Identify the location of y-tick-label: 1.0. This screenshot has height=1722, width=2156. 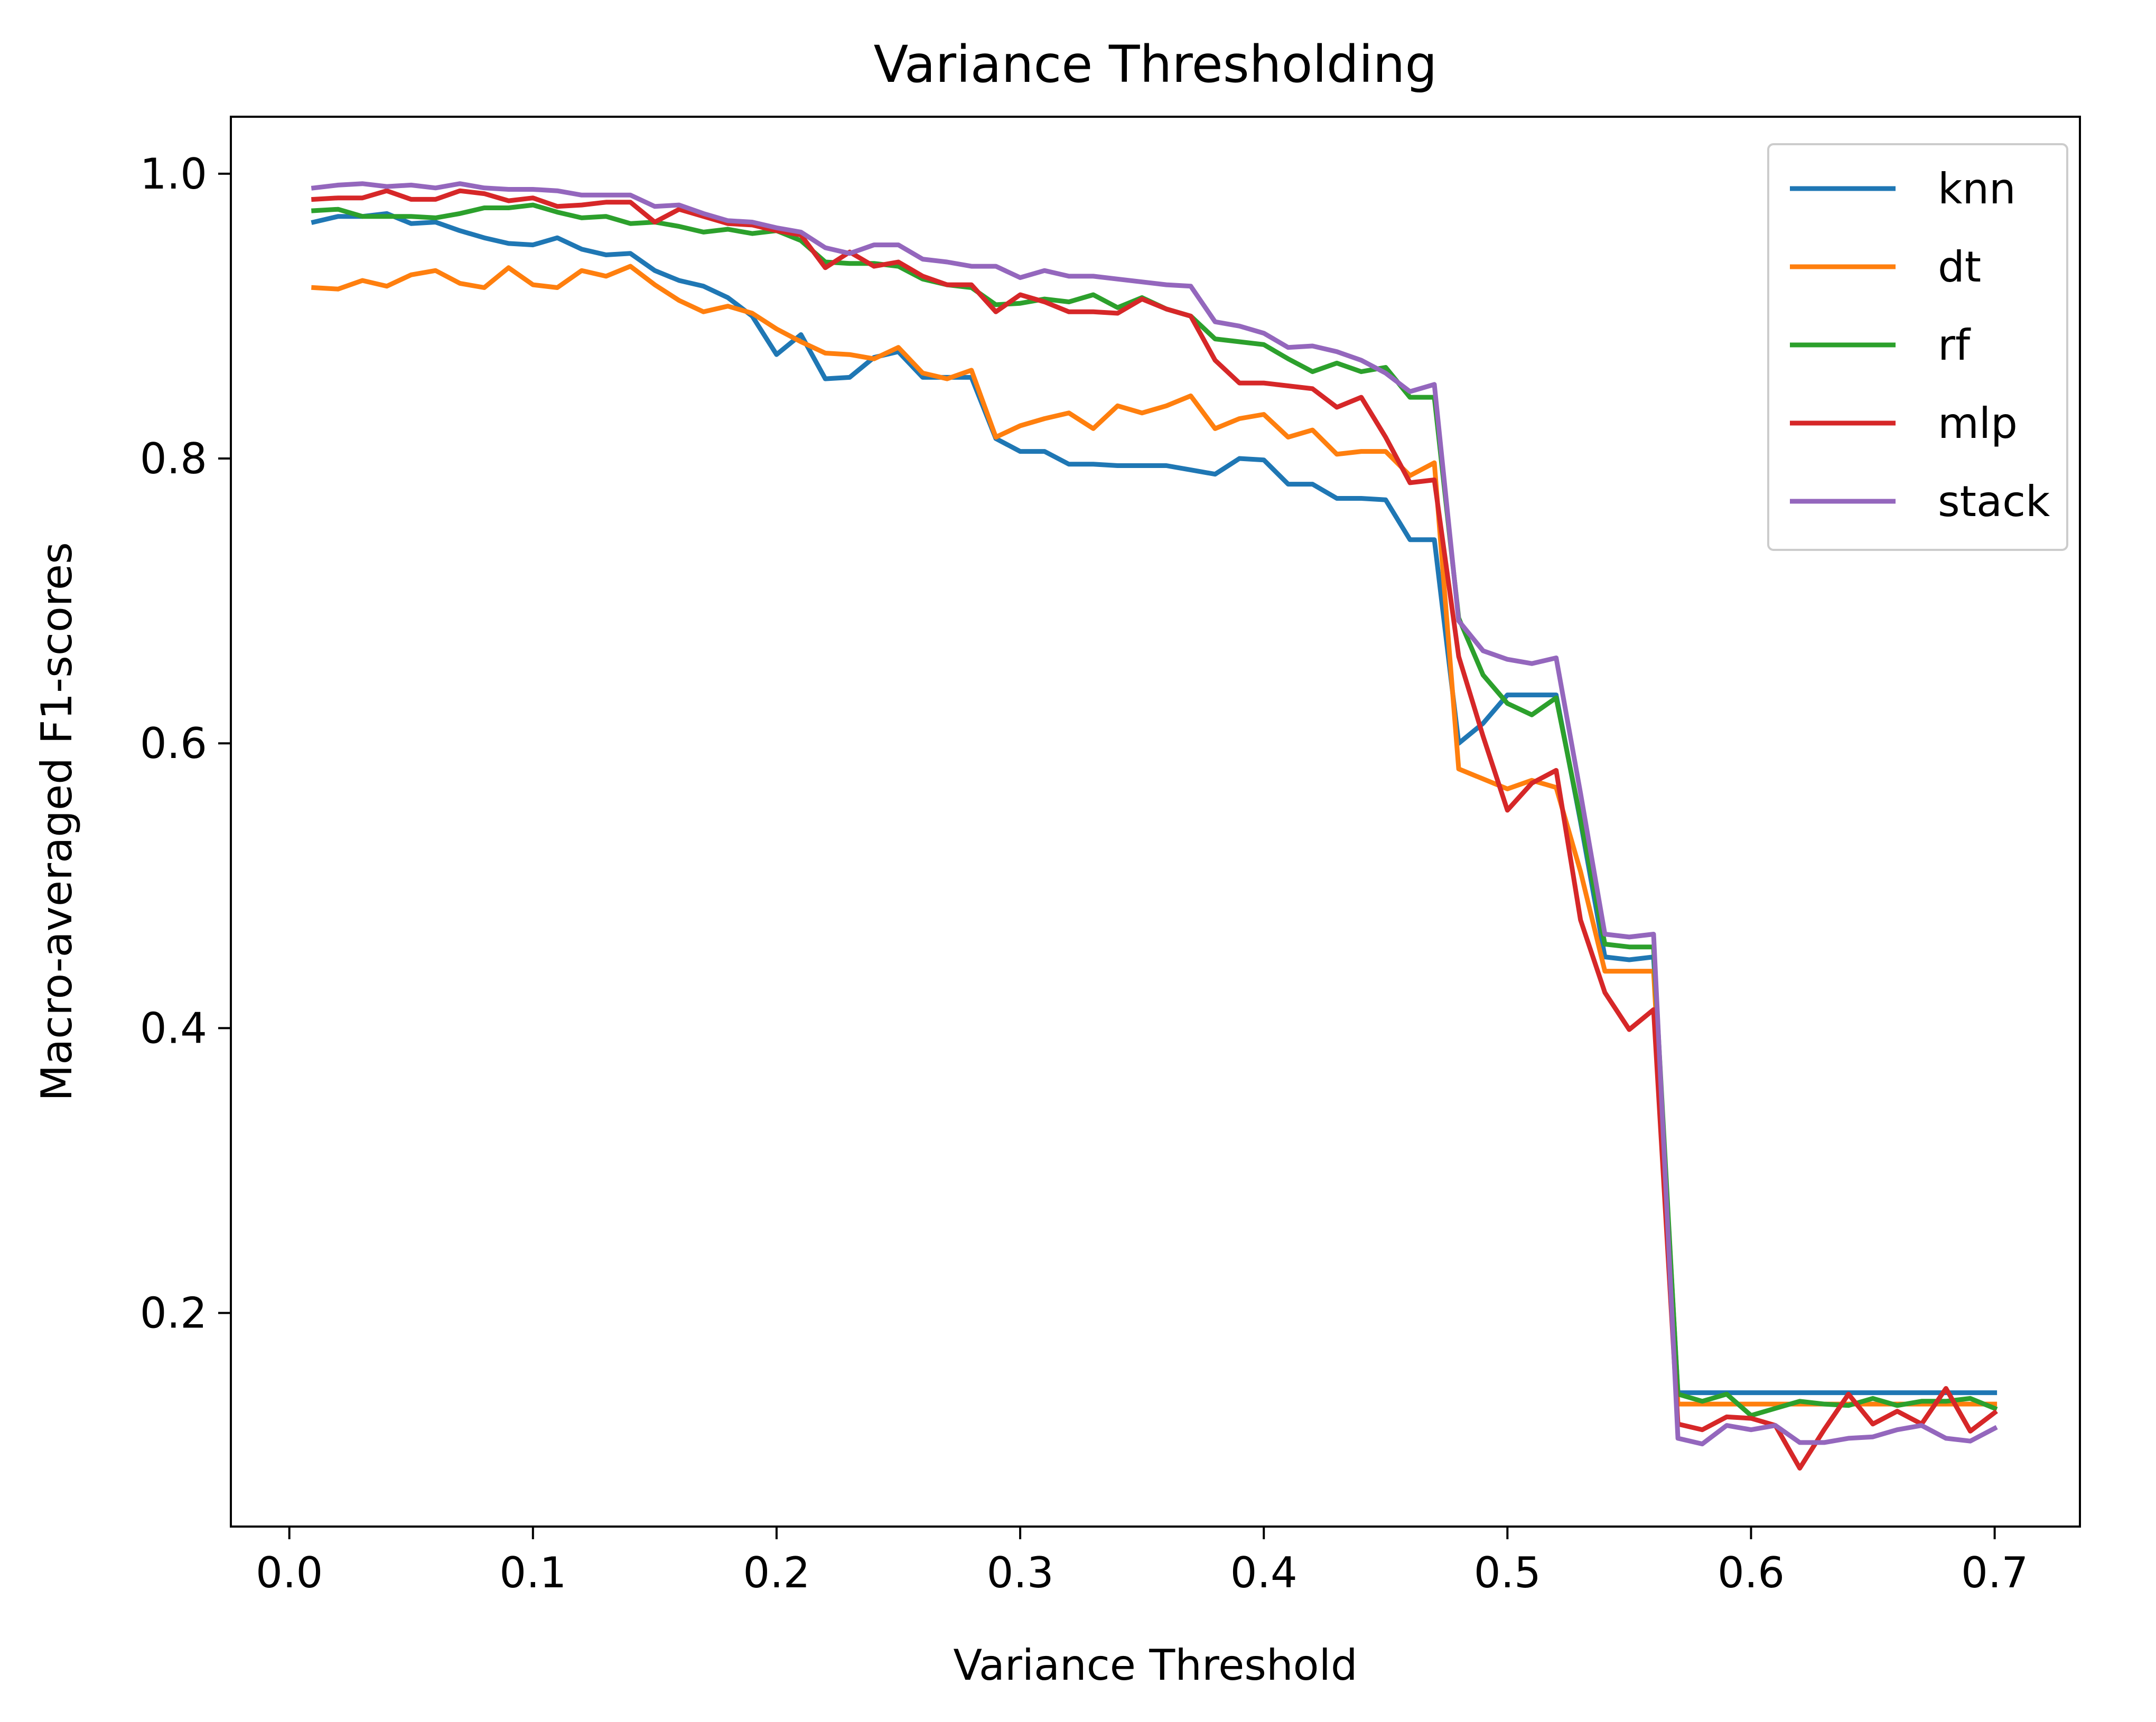
(173, 174).